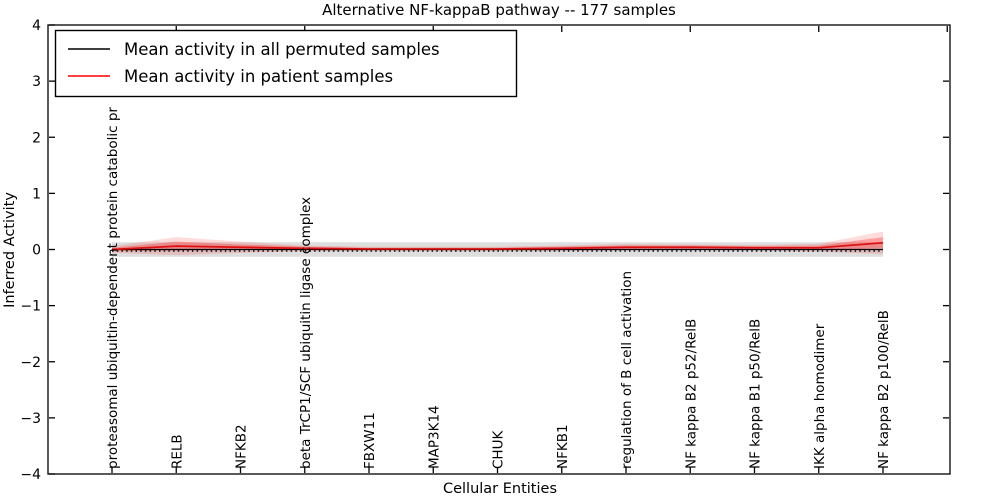 The height and width of the screenshot is (500, 1000). What do you see at coordinates (36, 194) in the screenshot?
I see `y-tick-label: 1` at bounding box center [36, 194].